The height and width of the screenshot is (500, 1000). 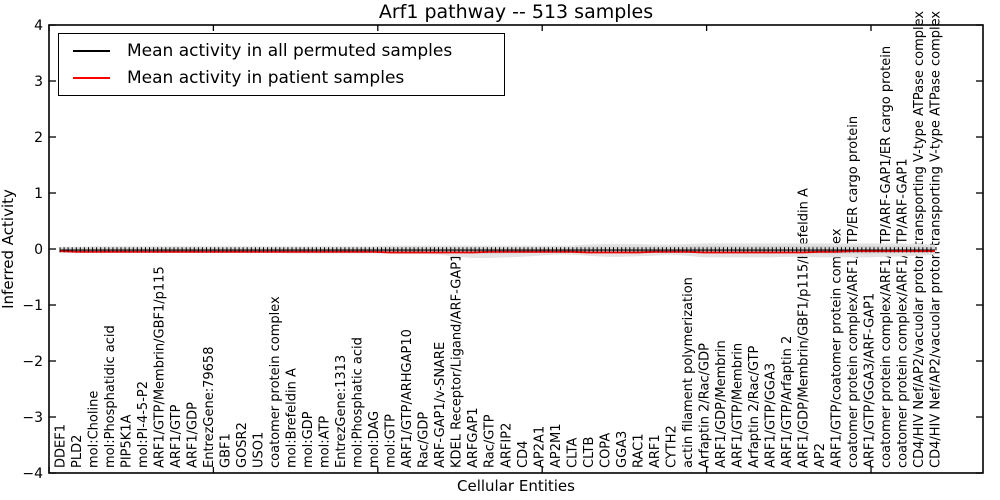 I want to click on chart-title: Arf1 pathway -- 513 samples, so click(x=516, y=12).